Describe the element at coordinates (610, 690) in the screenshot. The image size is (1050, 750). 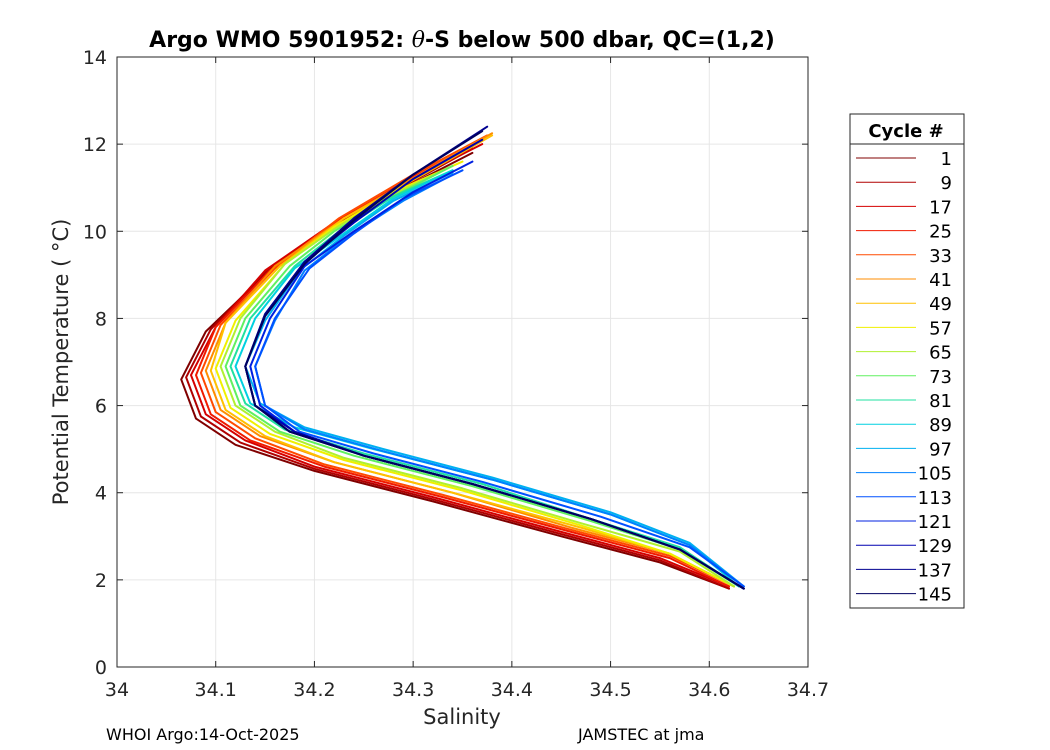
I see `x-tick-label: 34.5` at that location.